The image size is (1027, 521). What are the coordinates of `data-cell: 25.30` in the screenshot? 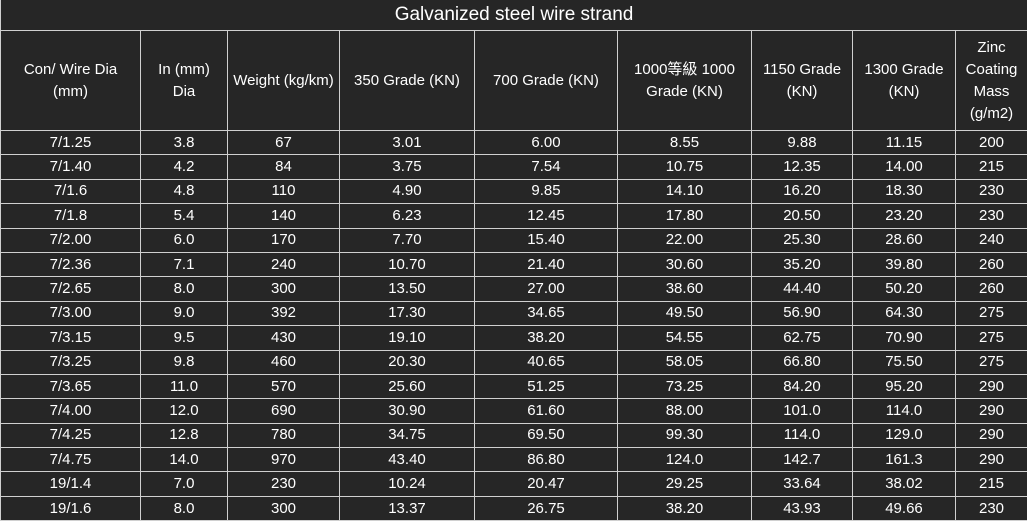 It's located at (802, 240).